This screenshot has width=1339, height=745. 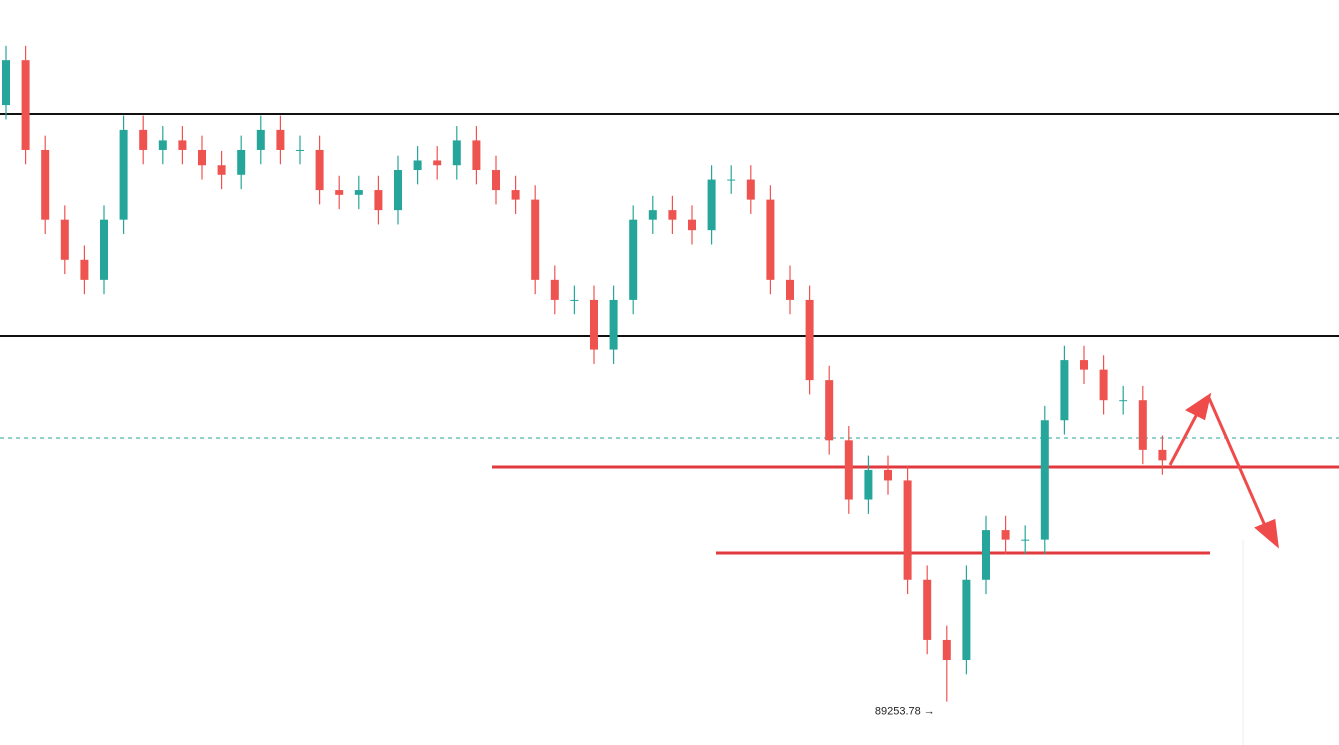 I want to click on low-annotation: 89253.78 →, so click(x=905, y=712).